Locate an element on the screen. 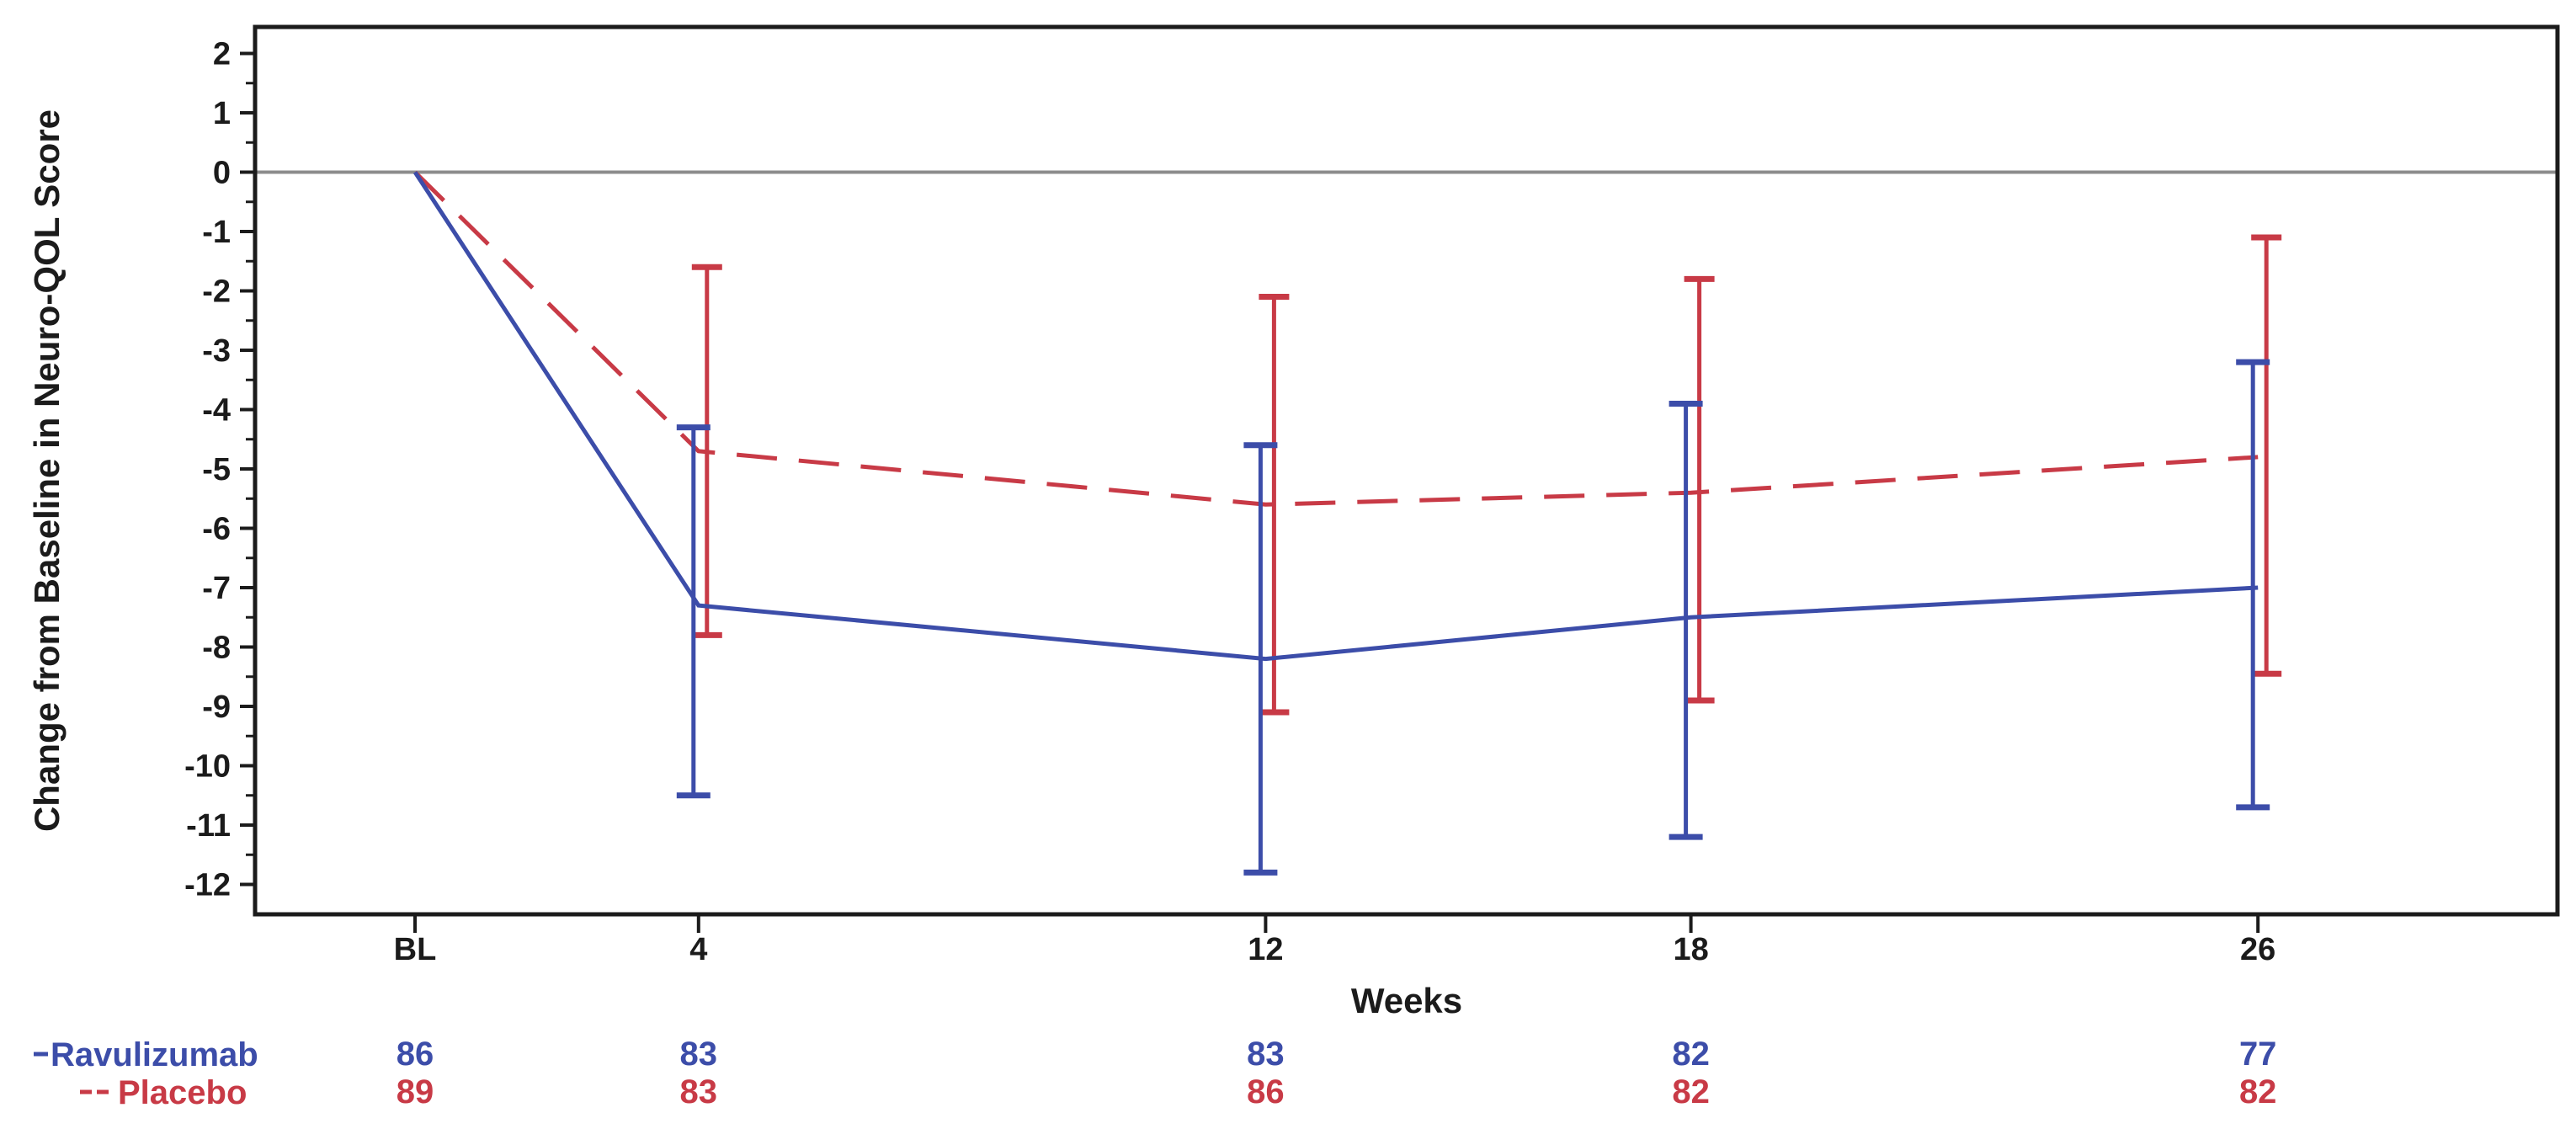 The width and height of the screenshot is (2576, 1145). y-tick-label: -10 is located at coordinates (208, 767).